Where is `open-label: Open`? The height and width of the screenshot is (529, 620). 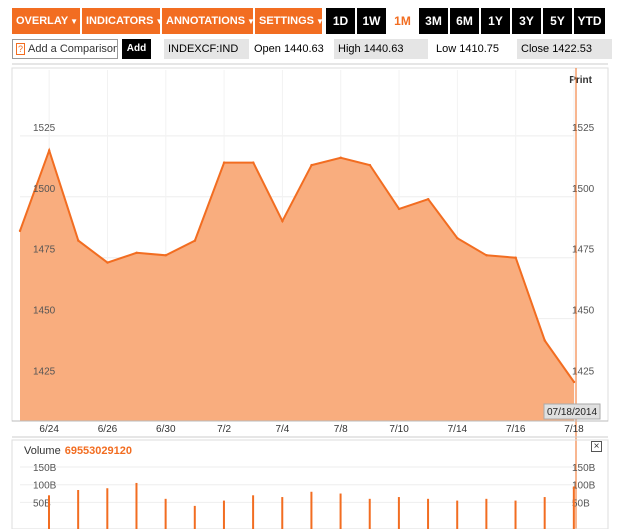
open-label: Open is located at coordinates (267, 49).